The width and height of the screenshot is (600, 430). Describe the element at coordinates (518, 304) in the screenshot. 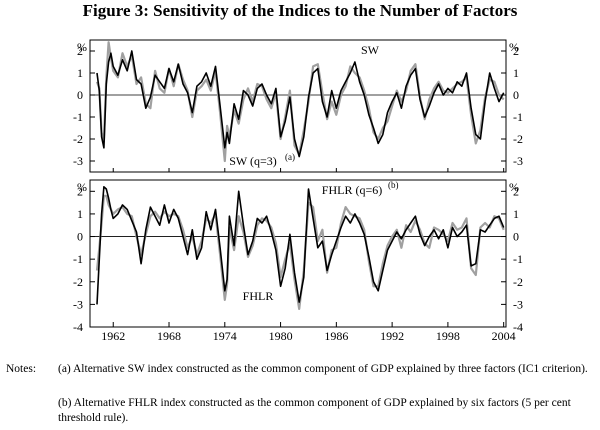

I see `y-tick-label-right-bottom: -3` at that location.